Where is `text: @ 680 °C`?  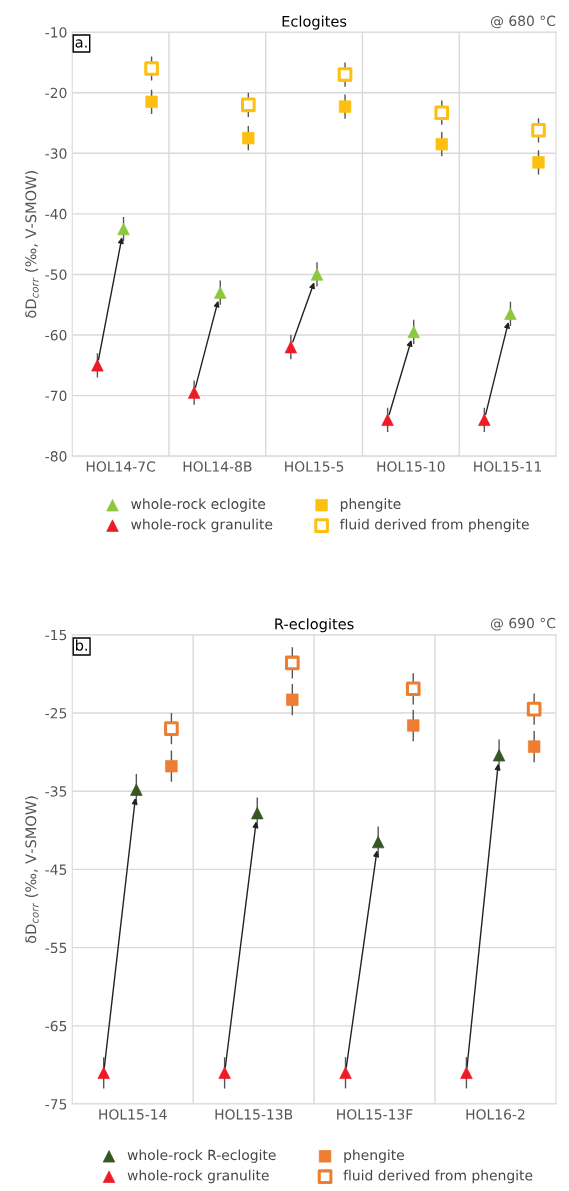
text: @ 680 °C is located at coordinates (523, 22).